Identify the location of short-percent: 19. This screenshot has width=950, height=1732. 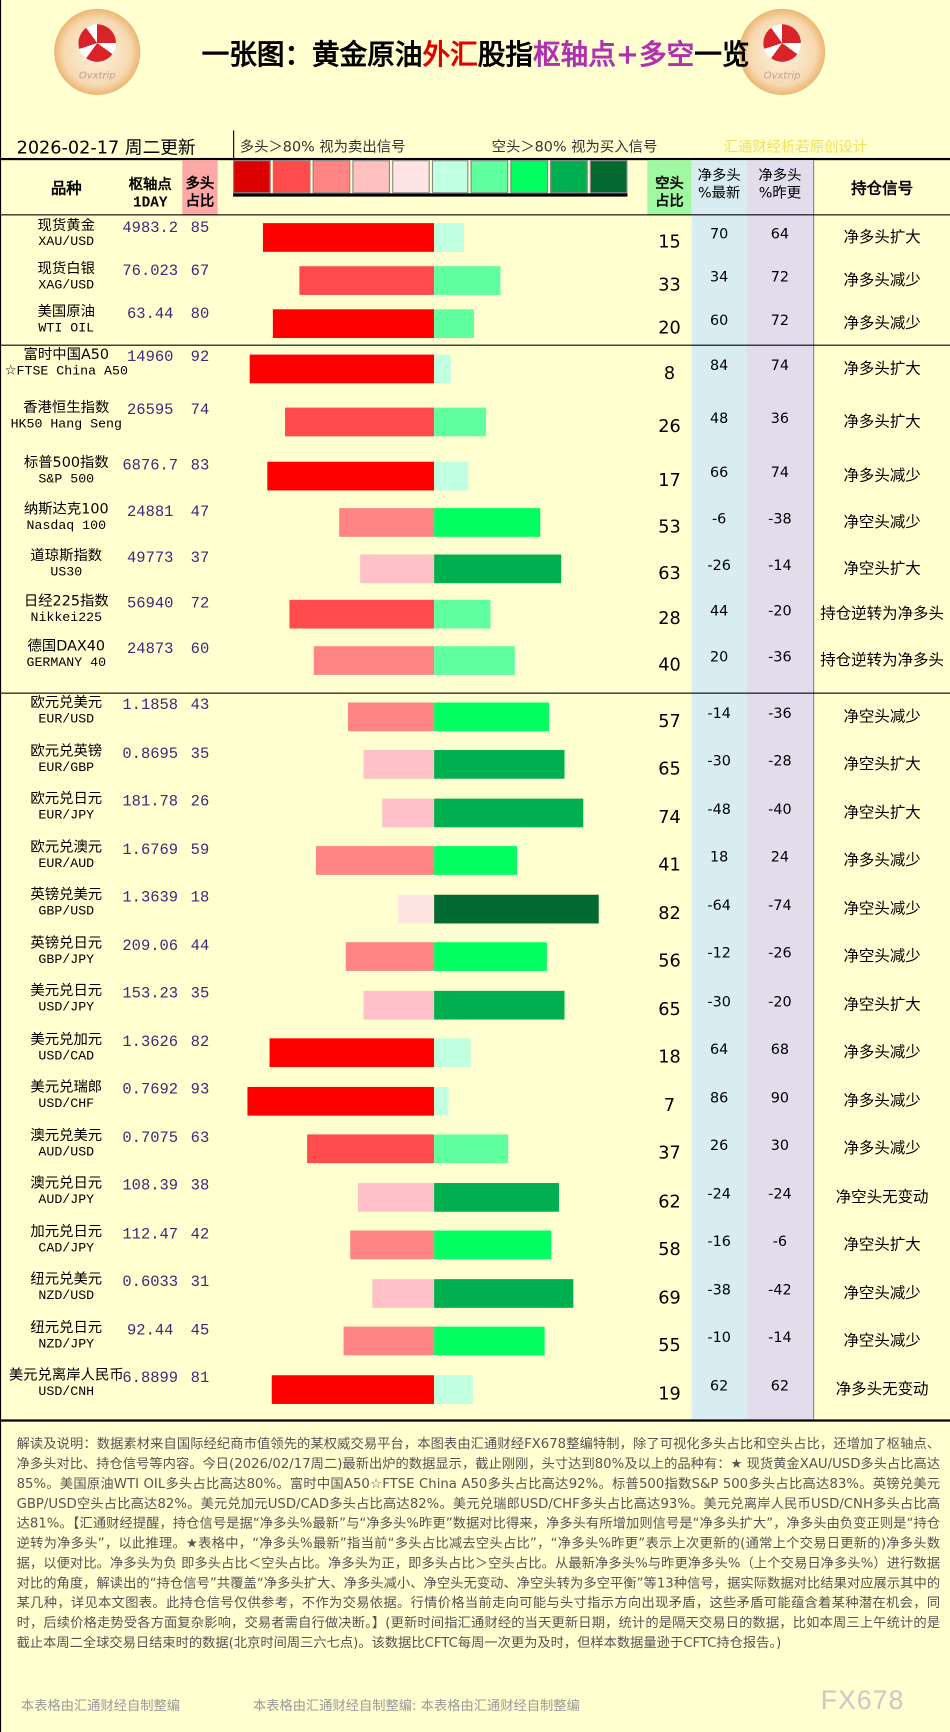
(669, 1393).